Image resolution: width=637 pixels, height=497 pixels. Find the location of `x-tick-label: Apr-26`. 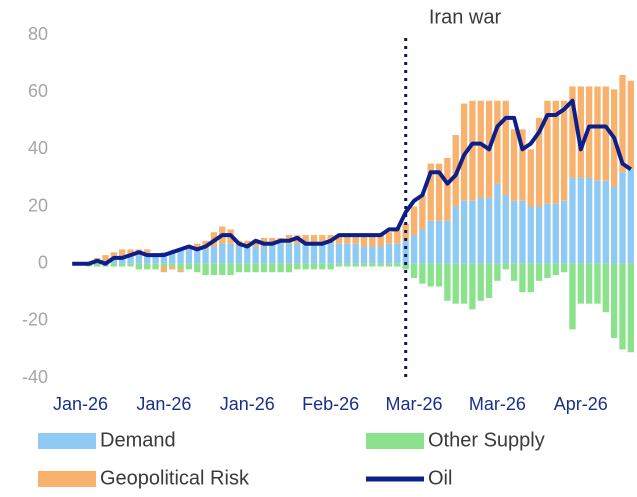

x-tick-label: Apr-26 is located at coordinates (581, 404).